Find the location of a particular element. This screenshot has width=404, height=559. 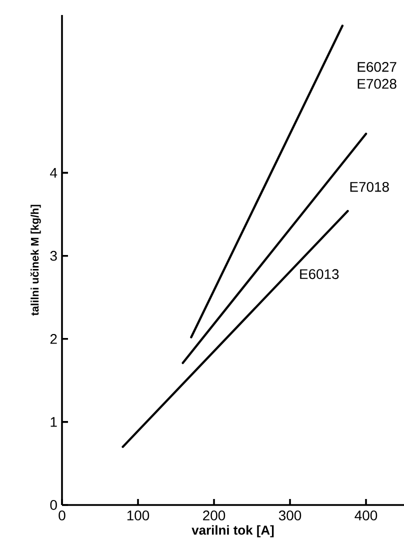

x-tick-label: 100 is located at coordinates (138, 515).